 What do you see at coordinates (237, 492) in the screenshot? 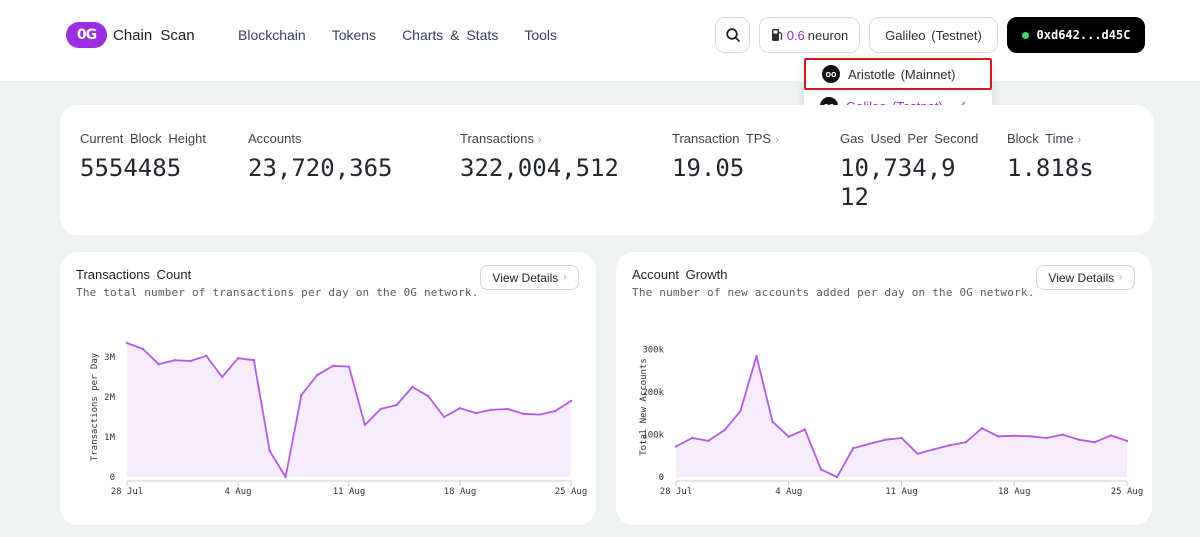
I see `x-tick-label: 4 Aug` at bounding box center [237, 492].